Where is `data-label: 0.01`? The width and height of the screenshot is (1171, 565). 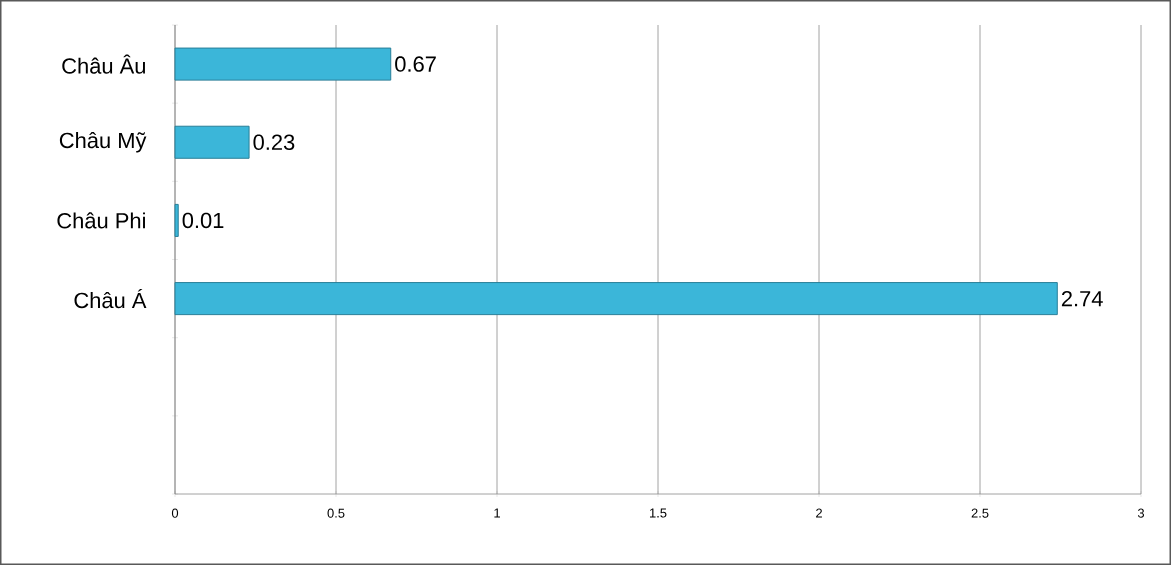
data-label: 0.01 is located at coordinates (203, 220).